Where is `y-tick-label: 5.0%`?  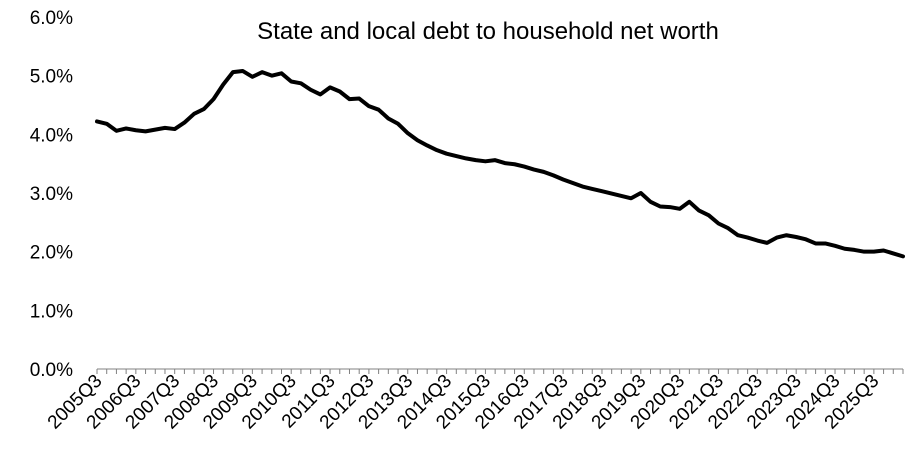
y-tick-label: 5.0% is located at coordinates (51, 77).